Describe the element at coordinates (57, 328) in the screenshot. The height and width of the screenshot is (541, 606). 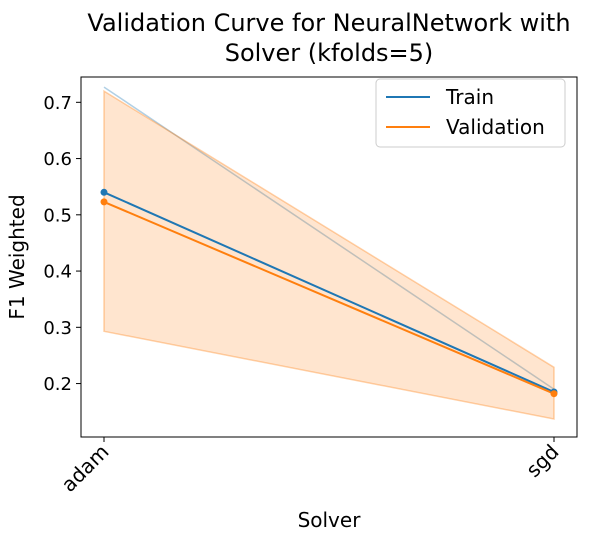
I see `y-tick-label: 0.3` at that location.